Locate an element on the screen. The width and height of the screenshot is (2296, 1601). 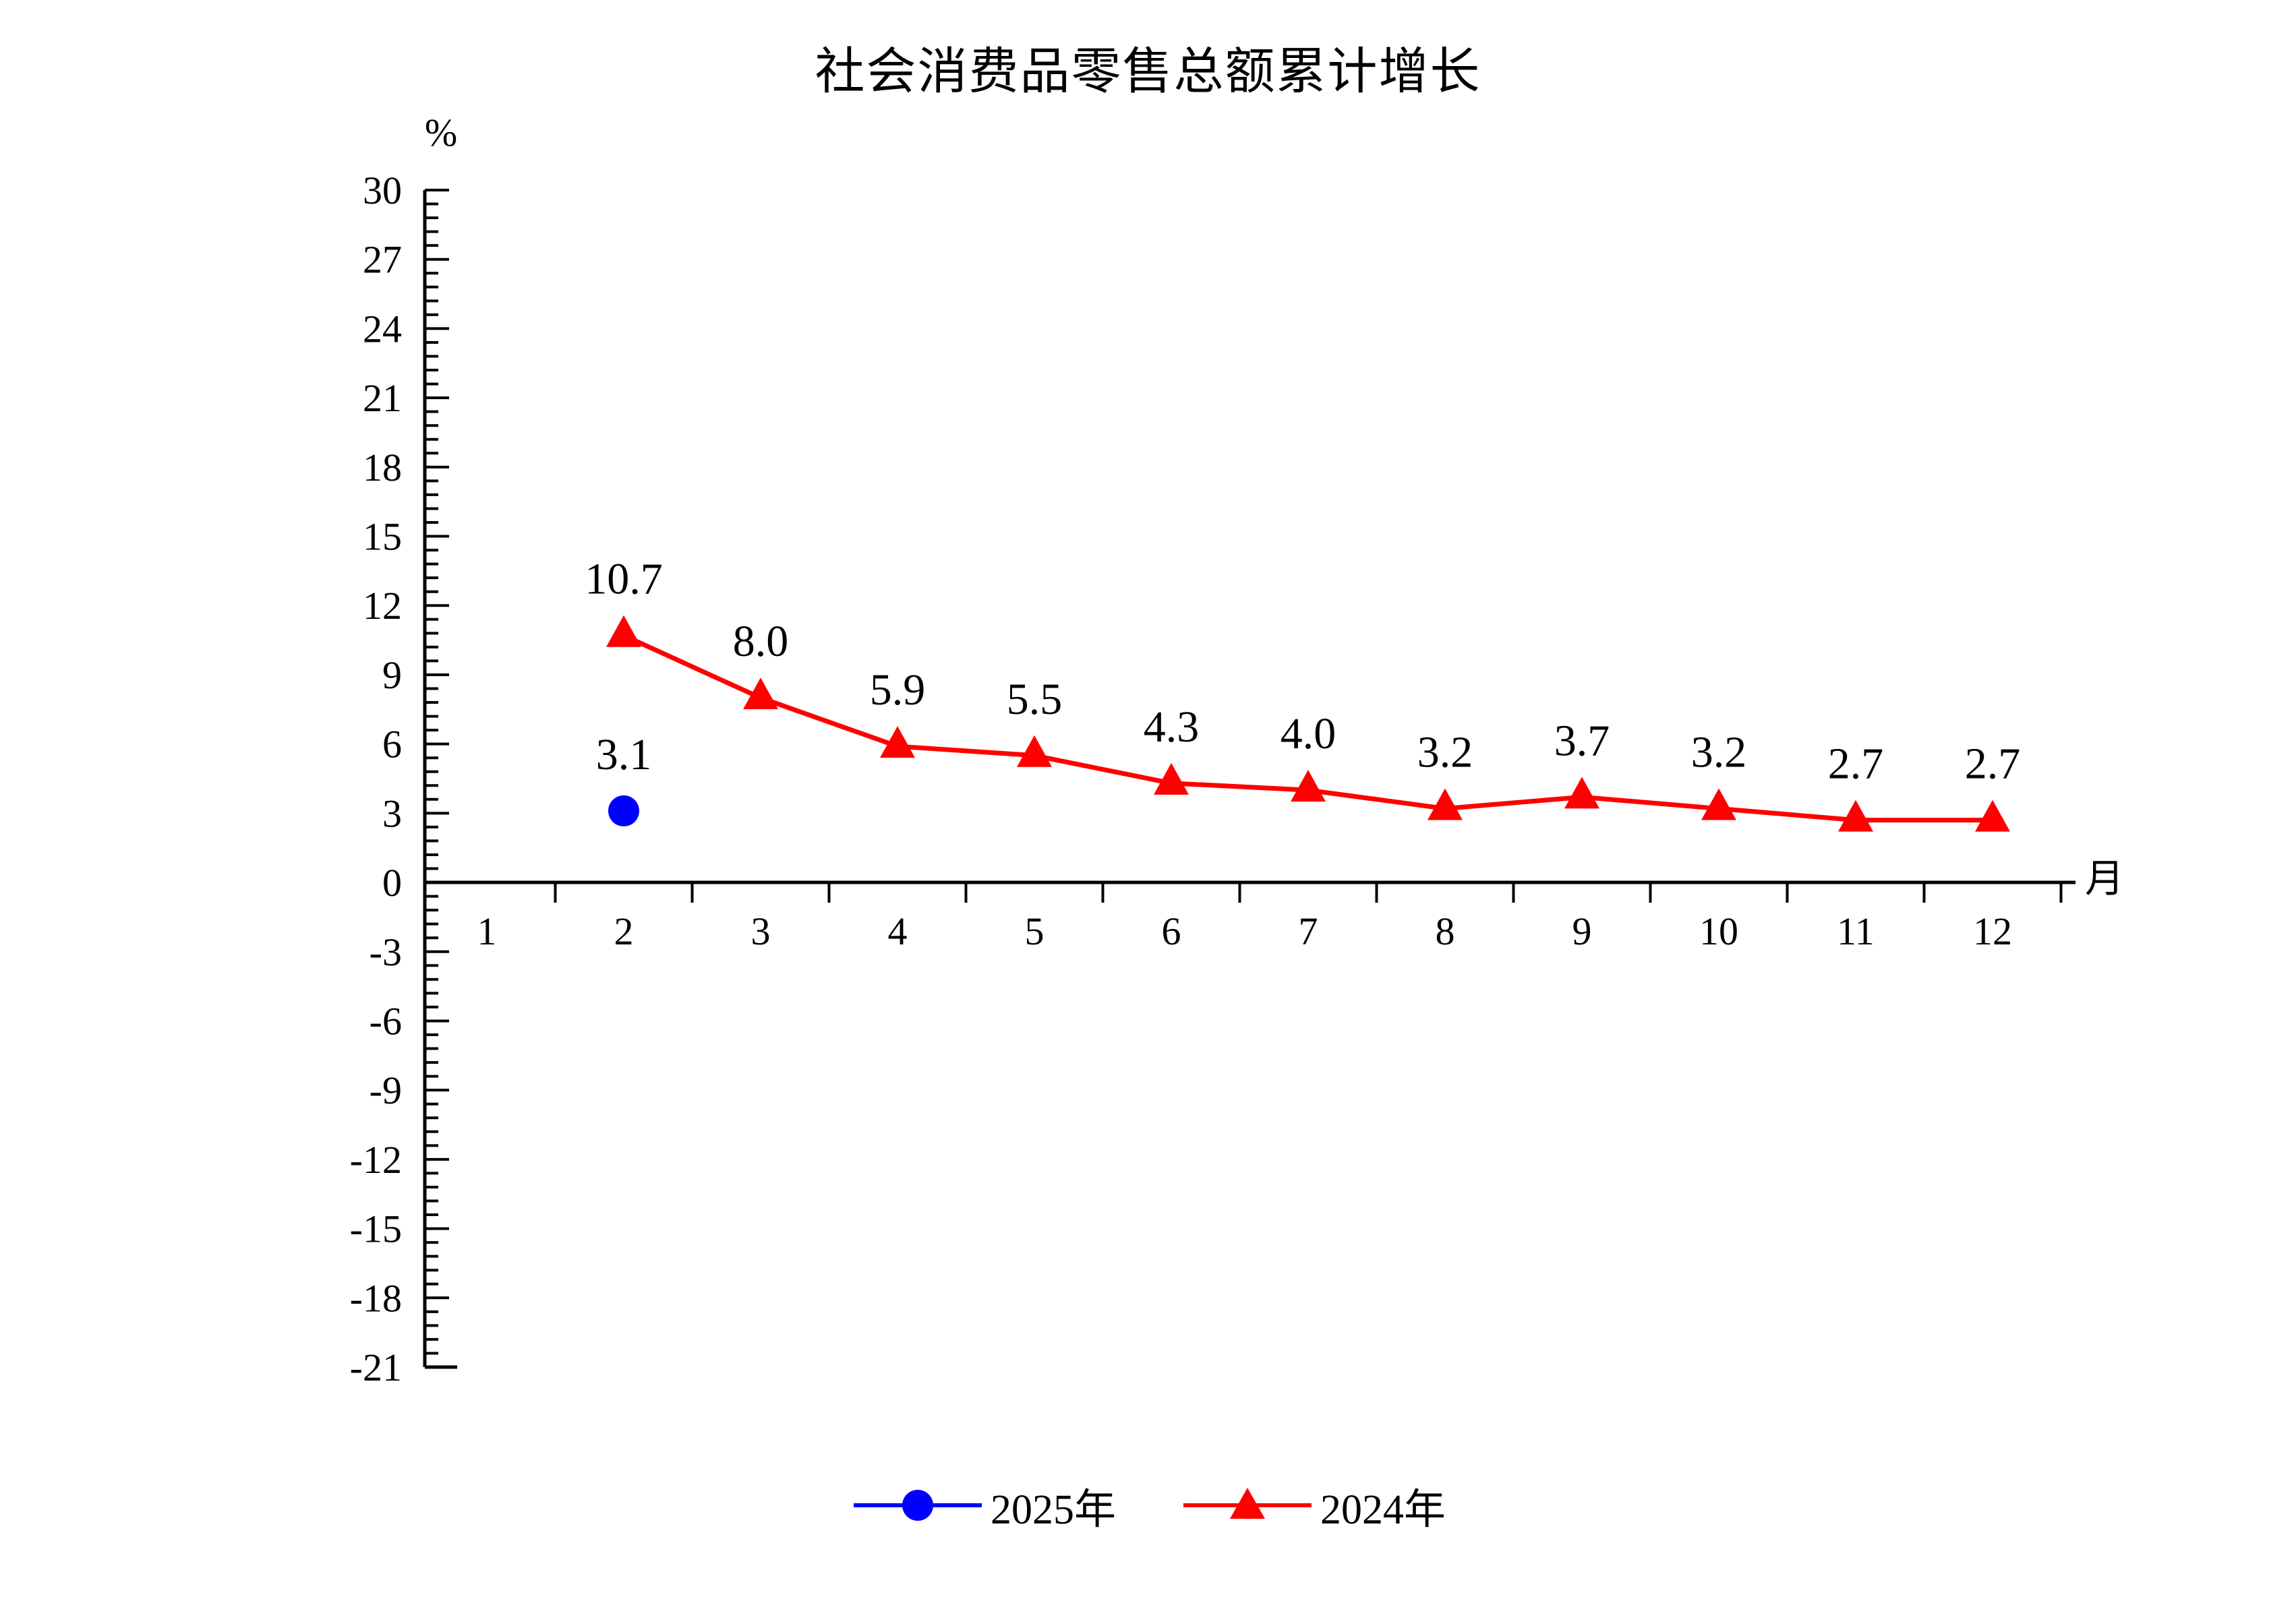
svg-text: -12 is located at coordinates (376, 1160).